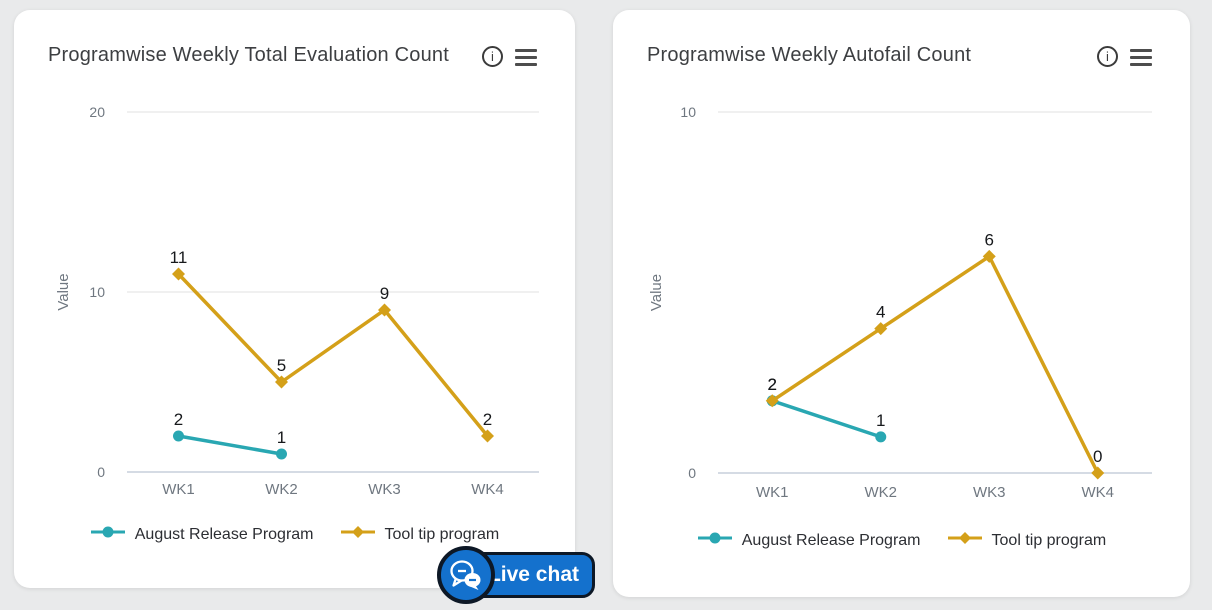 Image resolution: width=1212 pixels, height=610 pixels. What do you see at coordinates (809, 55) in the screenshot?
I see `chart-title: Programwise Weekly Autofail Count` at bounding box center [809, 55].